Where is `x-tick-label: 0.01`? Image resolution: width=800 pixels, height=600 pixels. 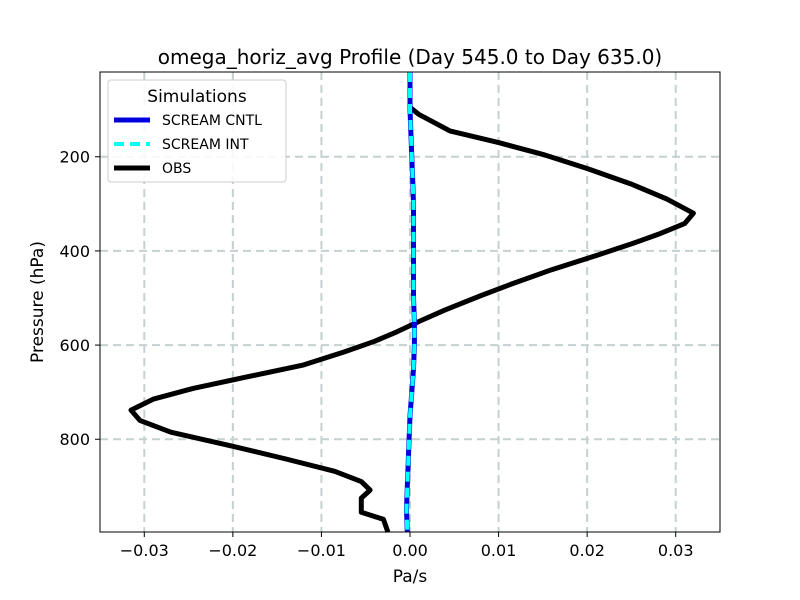 x-tick-label: 0.01 is located at coordinates (499, 550).